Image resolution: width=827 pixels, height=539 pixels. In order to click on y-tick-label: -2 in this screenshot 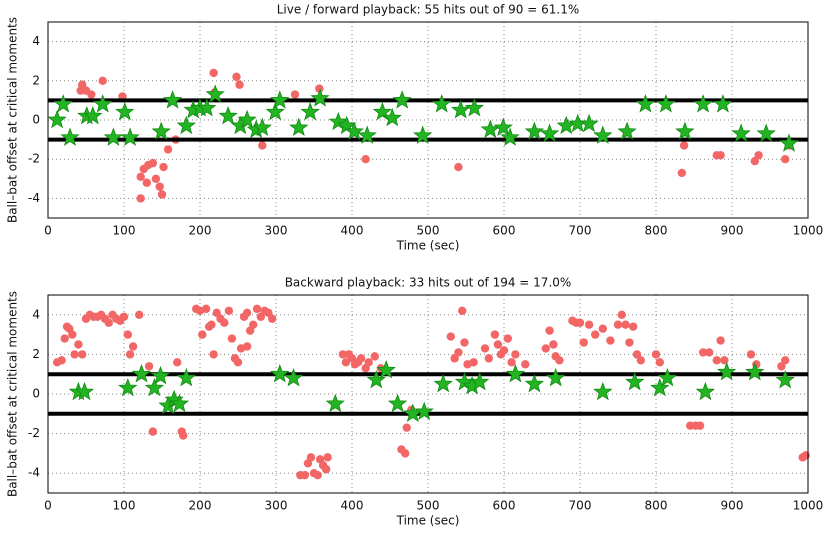, I will do `click(34, 159)`.